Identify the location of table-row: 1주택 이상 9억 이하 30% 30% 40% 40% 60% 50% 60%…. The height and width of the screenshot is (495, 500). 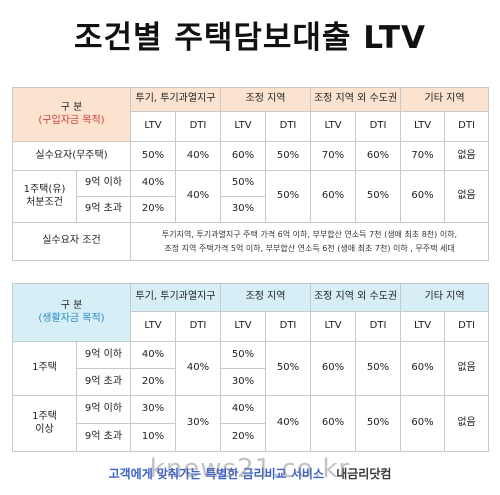
(251, 423).